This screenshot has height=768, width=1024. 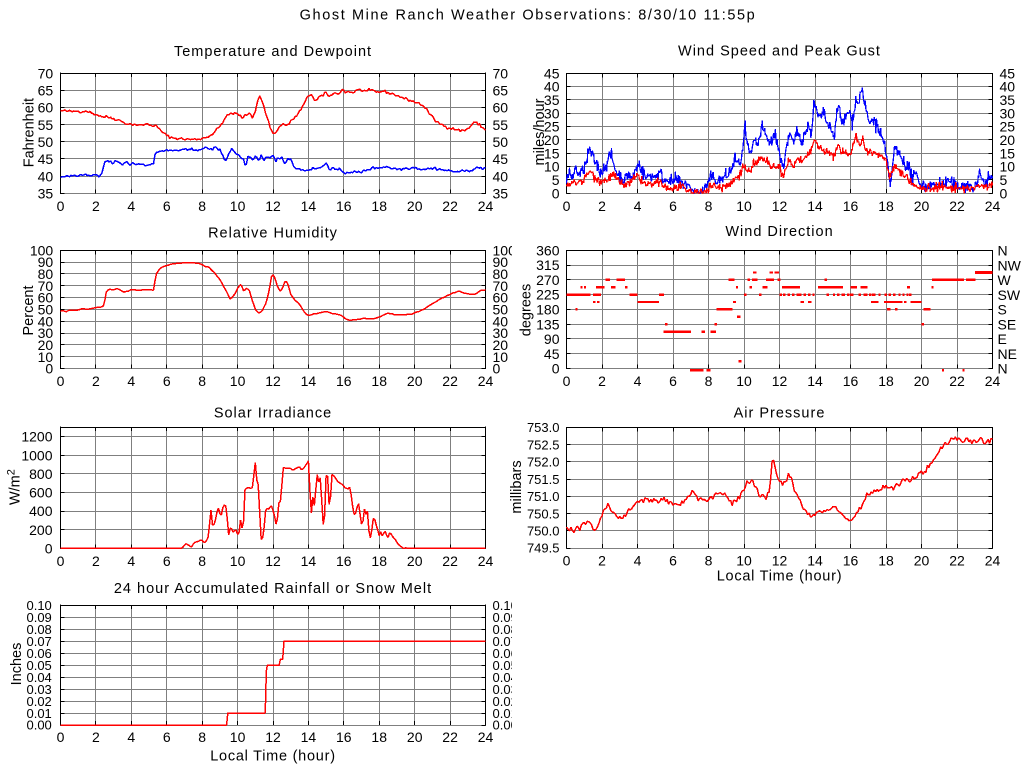 I want to click on svg-text: Relative Humidity, so click(x=273, y=234).